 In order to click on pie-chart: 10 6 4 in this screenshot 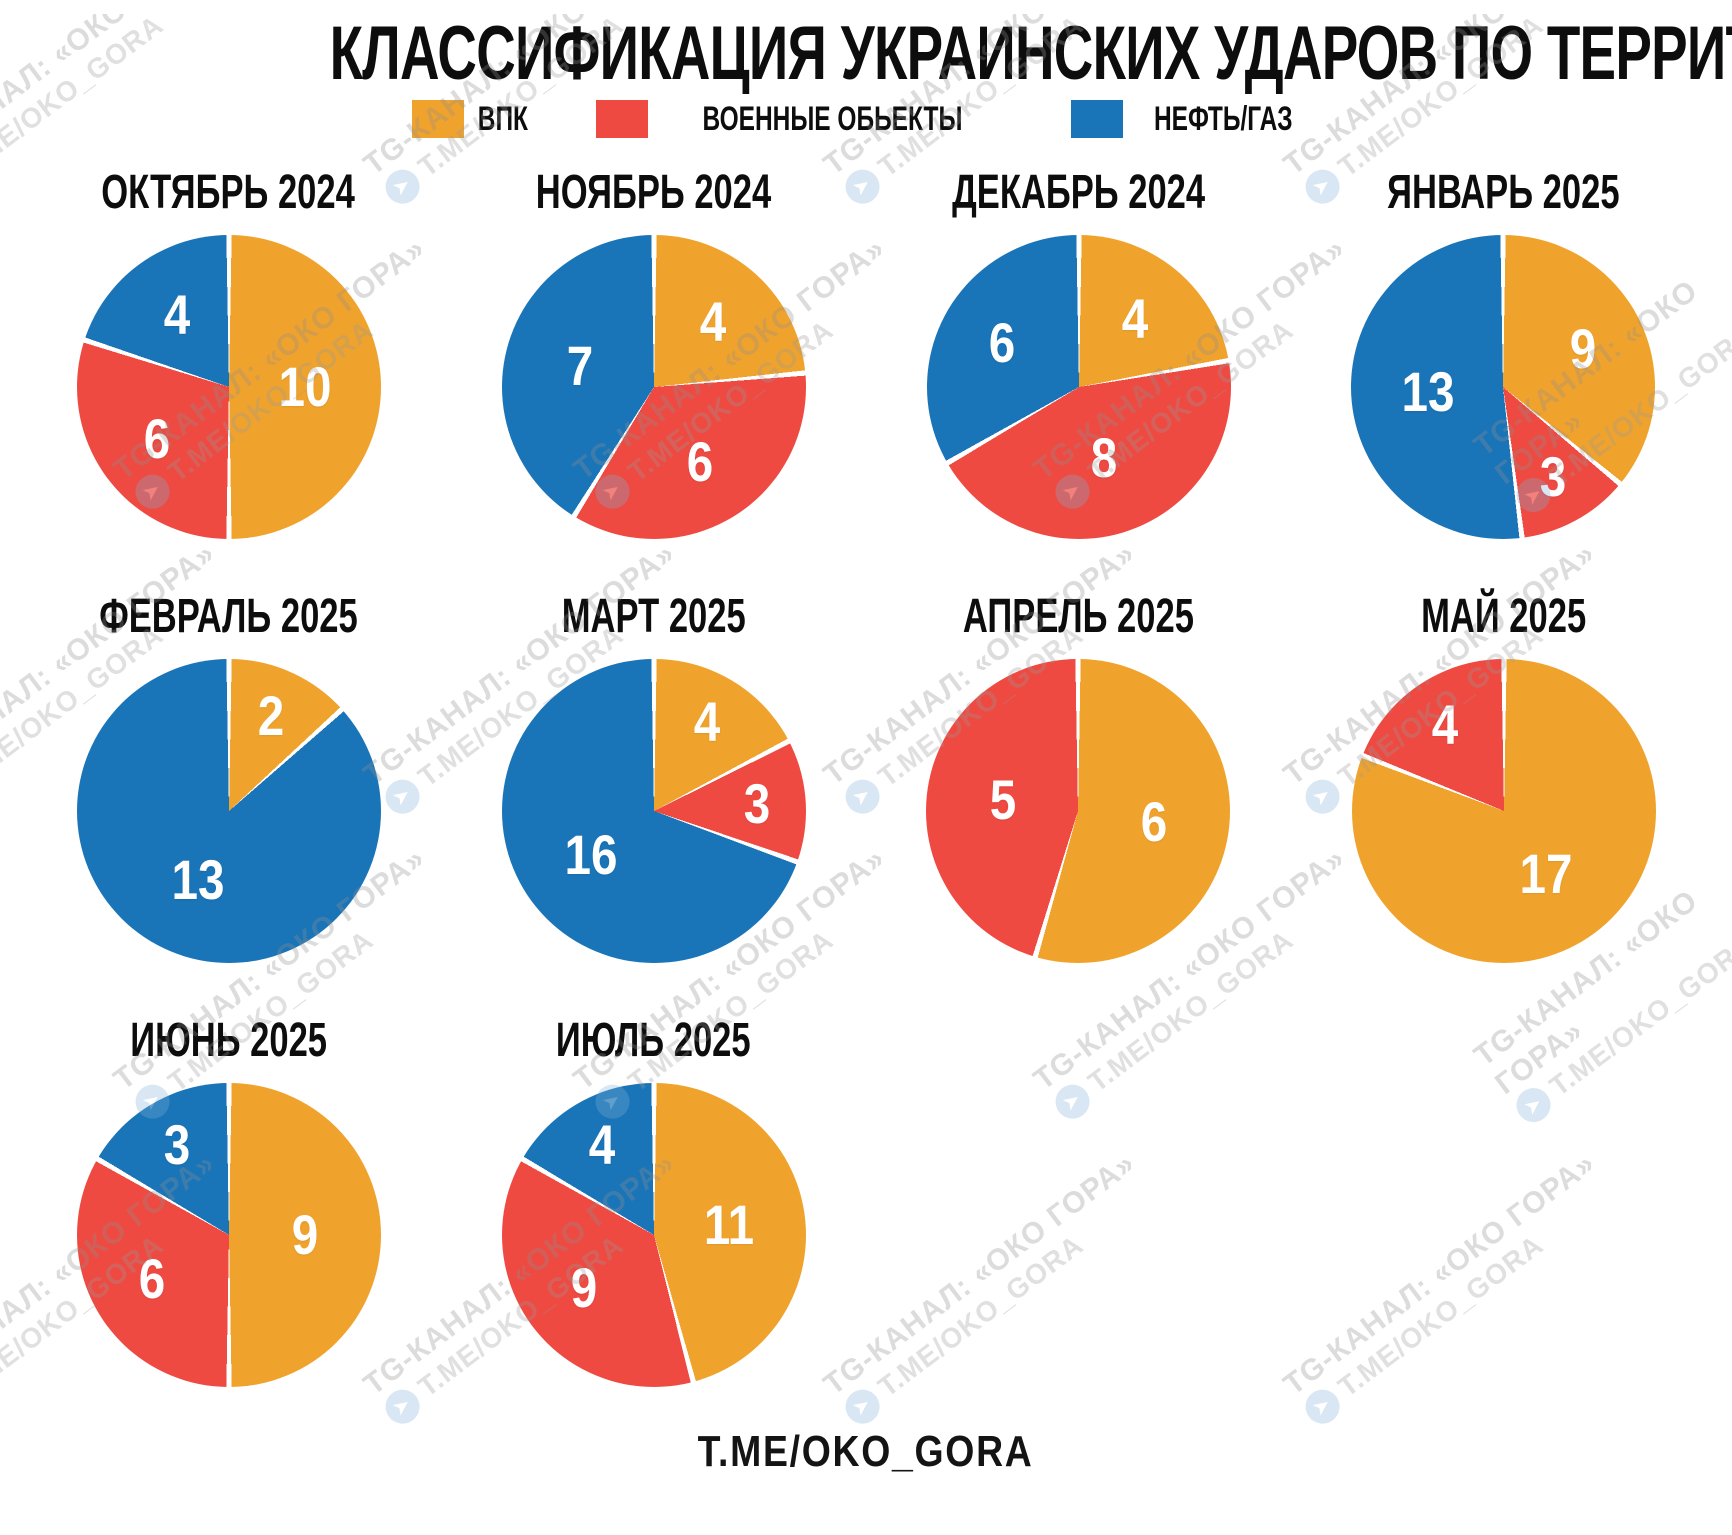, I will do `click(228, 386)`.